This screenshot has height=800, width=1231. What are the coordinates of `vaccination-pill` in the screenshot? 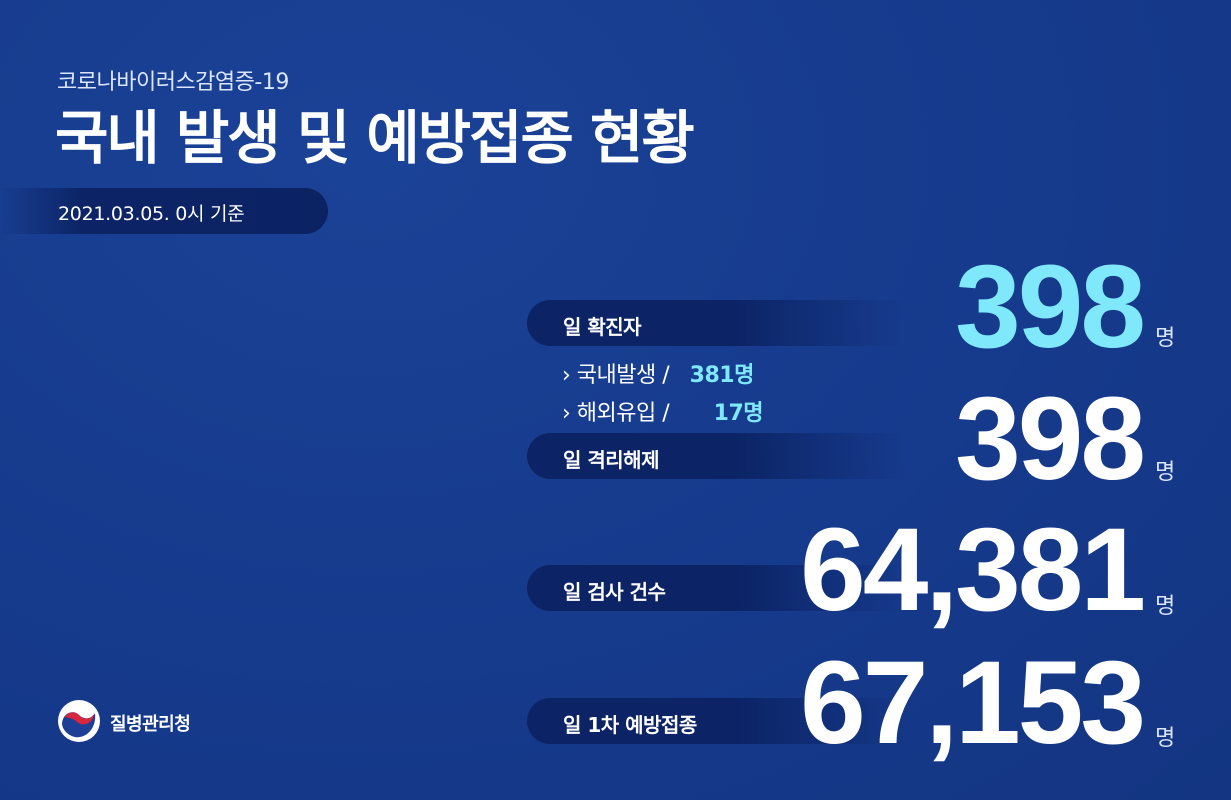 It's located at (717, 721).